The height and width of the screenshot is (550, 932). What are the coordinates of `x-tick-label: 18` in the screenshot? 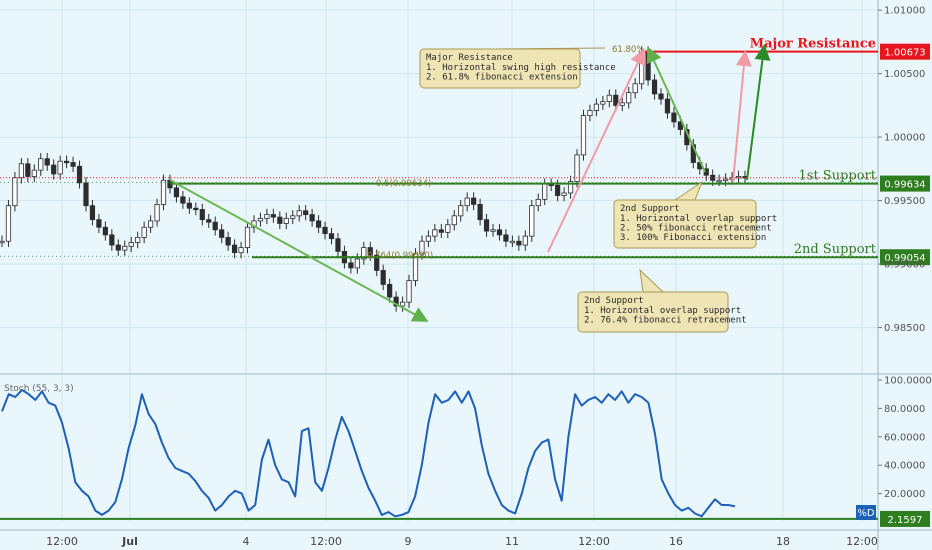 It's located at (783, 541).